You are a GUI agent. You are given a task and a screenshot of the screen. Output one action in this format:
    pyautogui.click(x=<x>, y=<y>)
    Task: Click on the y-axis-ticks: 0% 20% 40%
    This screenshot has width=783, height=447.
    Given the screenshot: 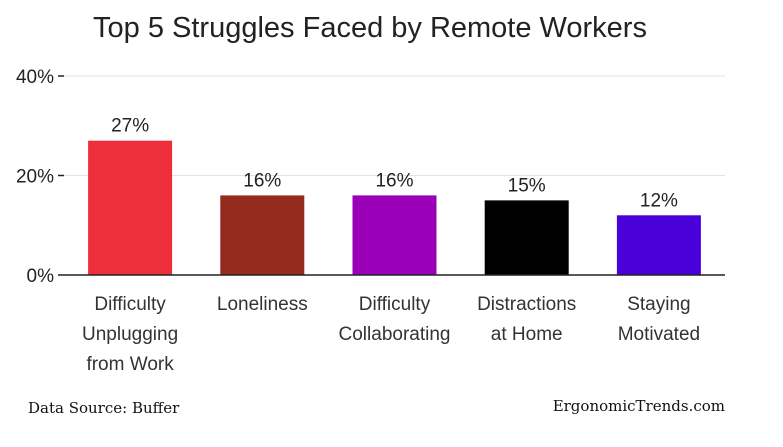 What is the action you would take?
    pyautogui.click(x=40, y=177)
    